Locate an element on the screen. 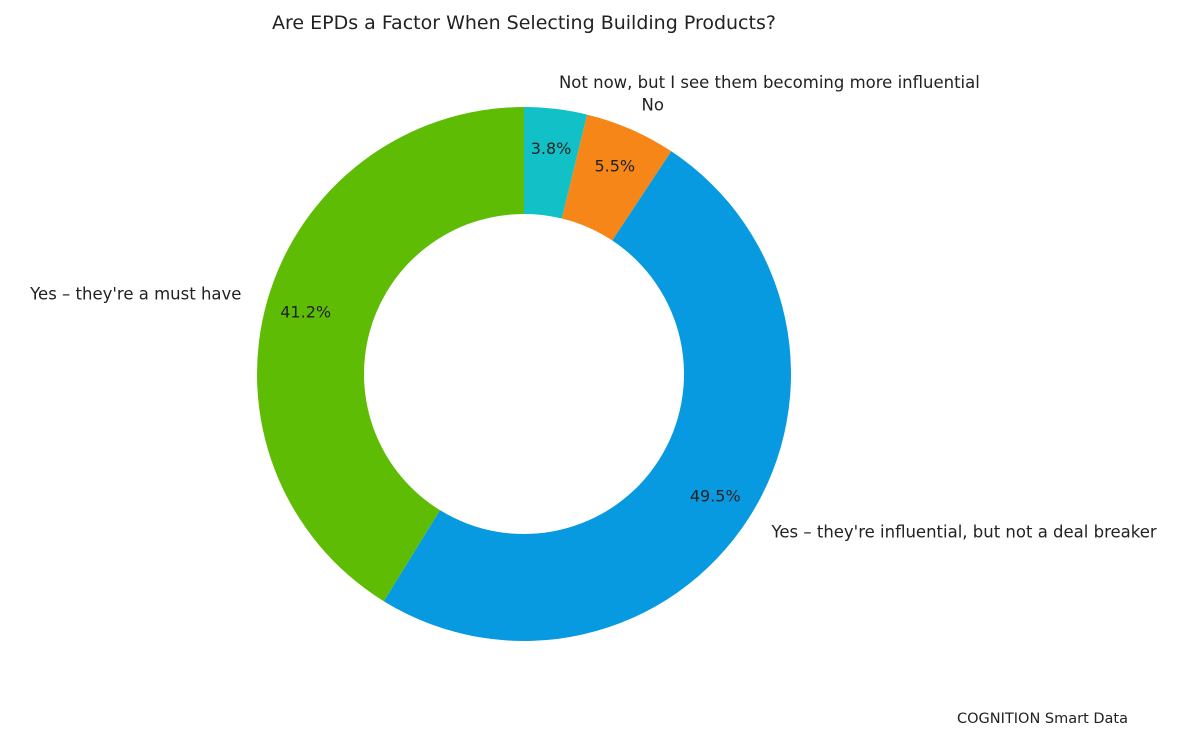  slice-percent-label: 5.5% is located at coordinates (614, 165).